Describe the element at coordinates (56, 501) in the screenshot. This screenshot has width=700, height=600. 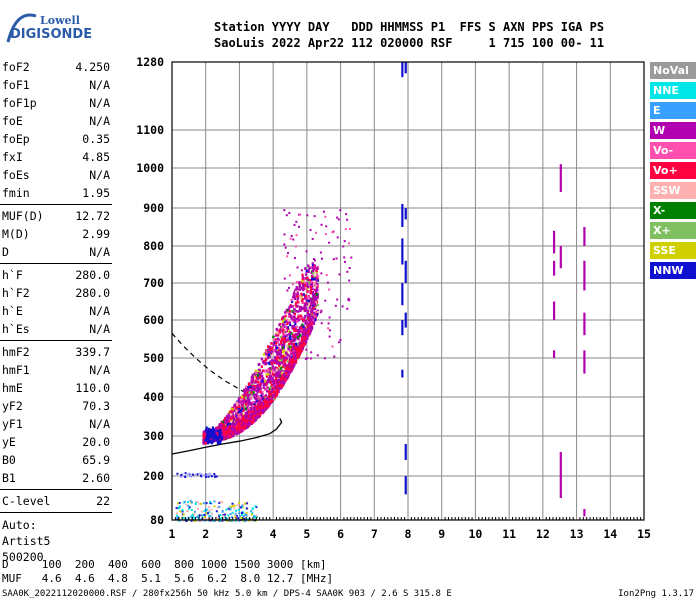
I see `param-row-clevel: C-level 22` at that location.